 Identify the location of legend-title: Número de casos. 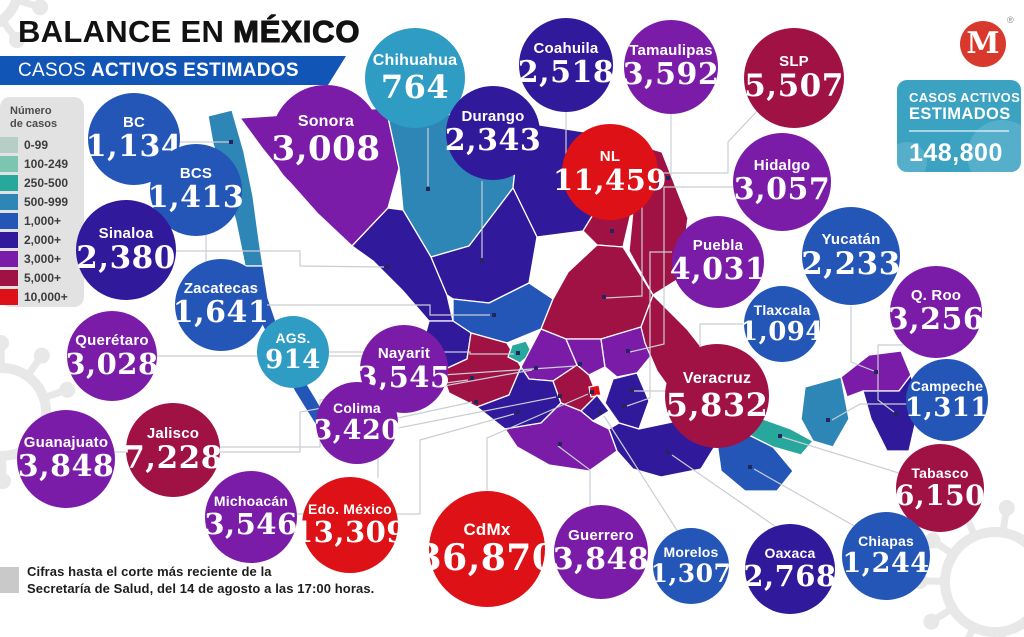
(34, 117).